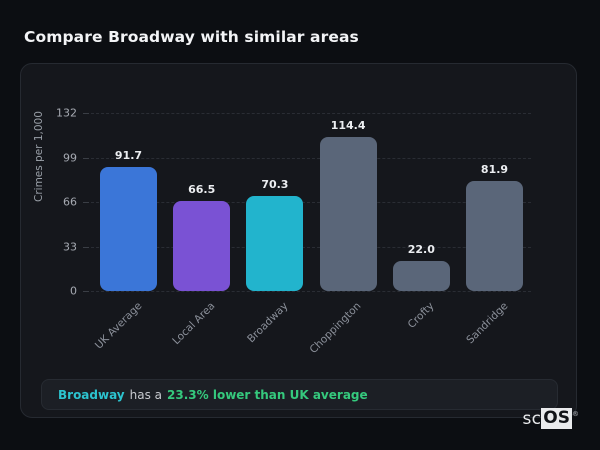 The width and height of the screenshot is (600, 450). Describe the element at coordinates (335, 328) in the screenshot. I see `x-category-label: Choppington` at that location.